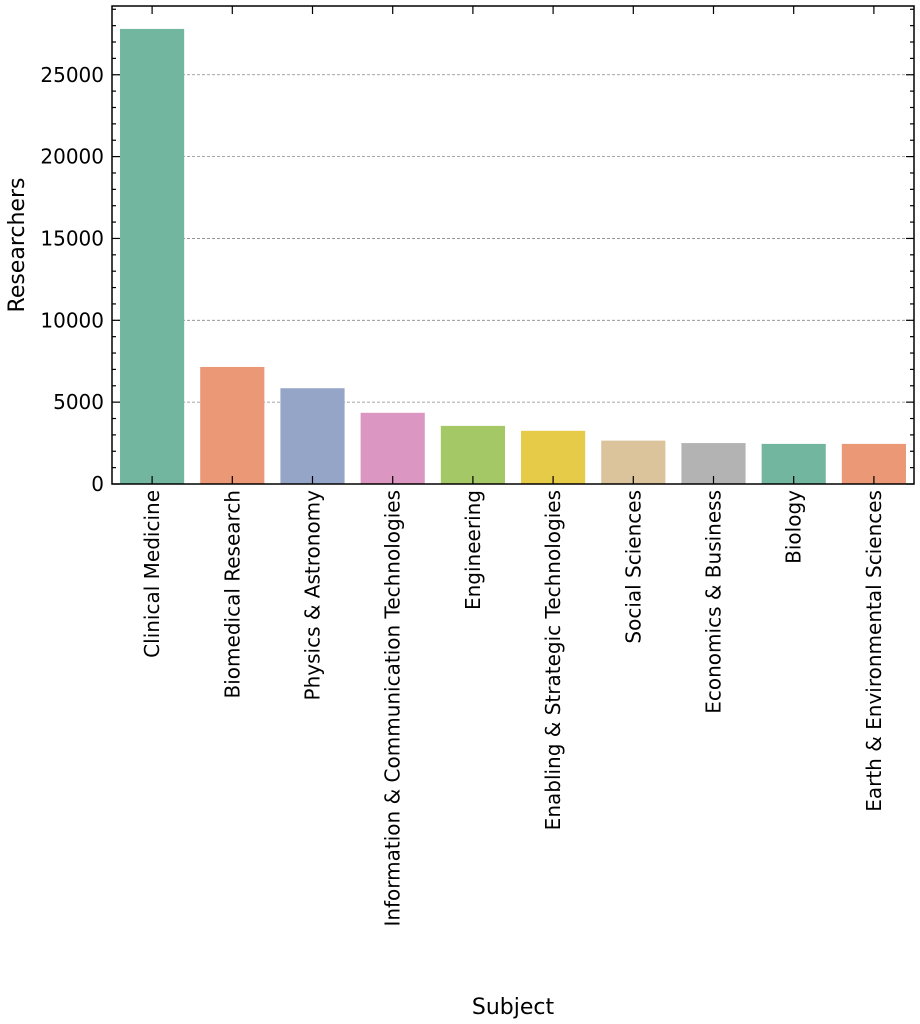  Describe the element at coordinates (313, 595) in the screenshot. I see `x-tick-label: Physics & Astronomy` at that location.